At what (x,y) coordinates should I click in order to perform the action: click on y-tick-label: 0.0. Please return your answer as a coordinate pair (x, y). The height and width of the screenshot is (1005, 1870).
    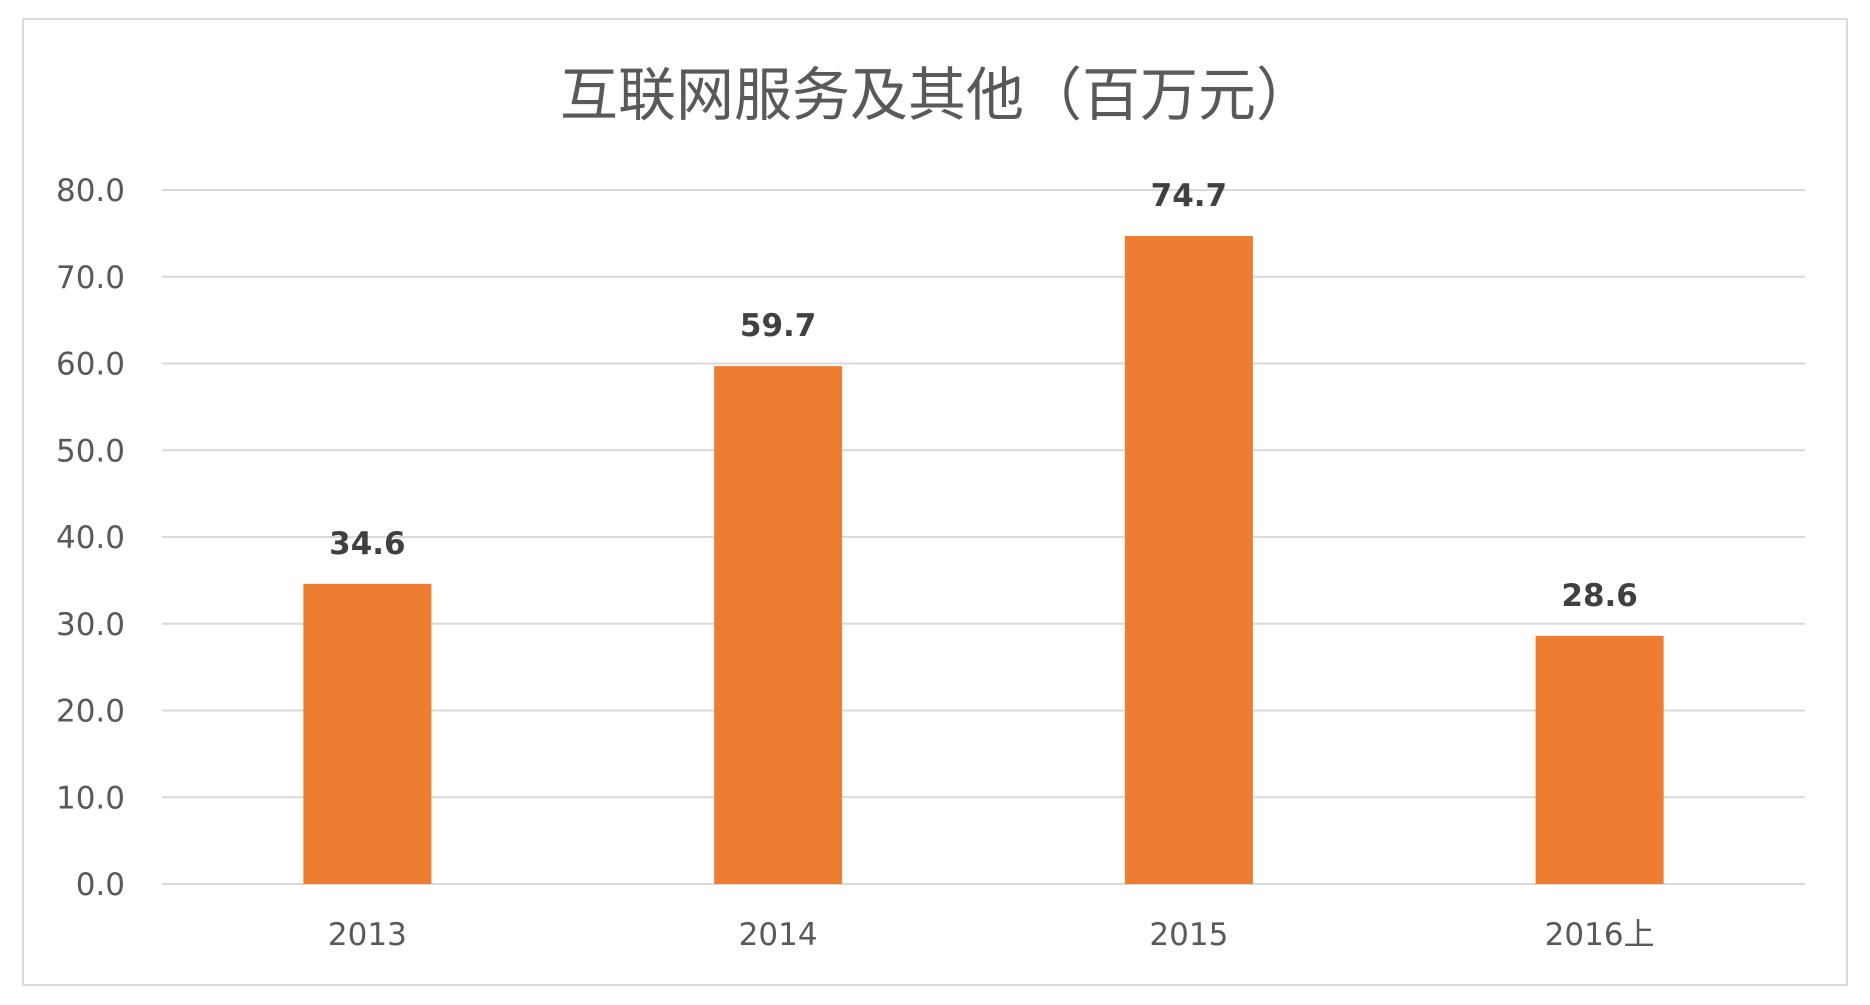
    Looking at the image, I should click on (100, 885).